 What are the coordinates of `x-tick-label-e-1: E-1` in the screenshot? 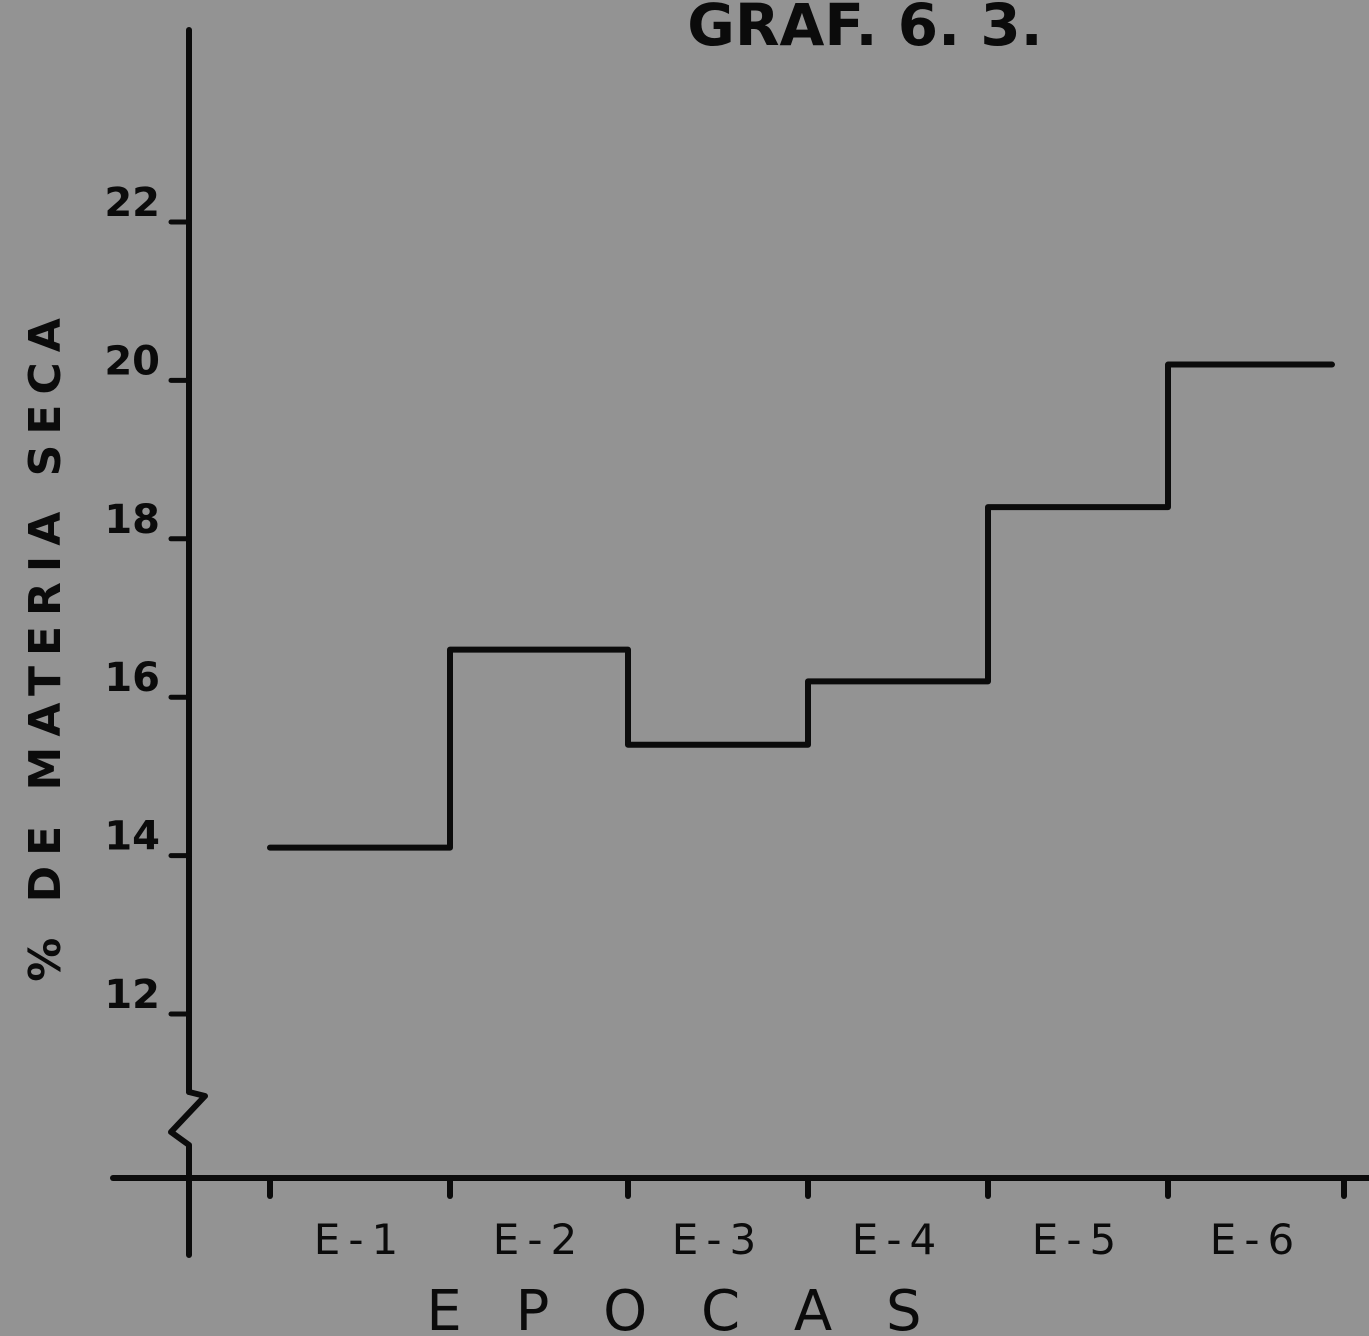 It's located at (360, 1239).